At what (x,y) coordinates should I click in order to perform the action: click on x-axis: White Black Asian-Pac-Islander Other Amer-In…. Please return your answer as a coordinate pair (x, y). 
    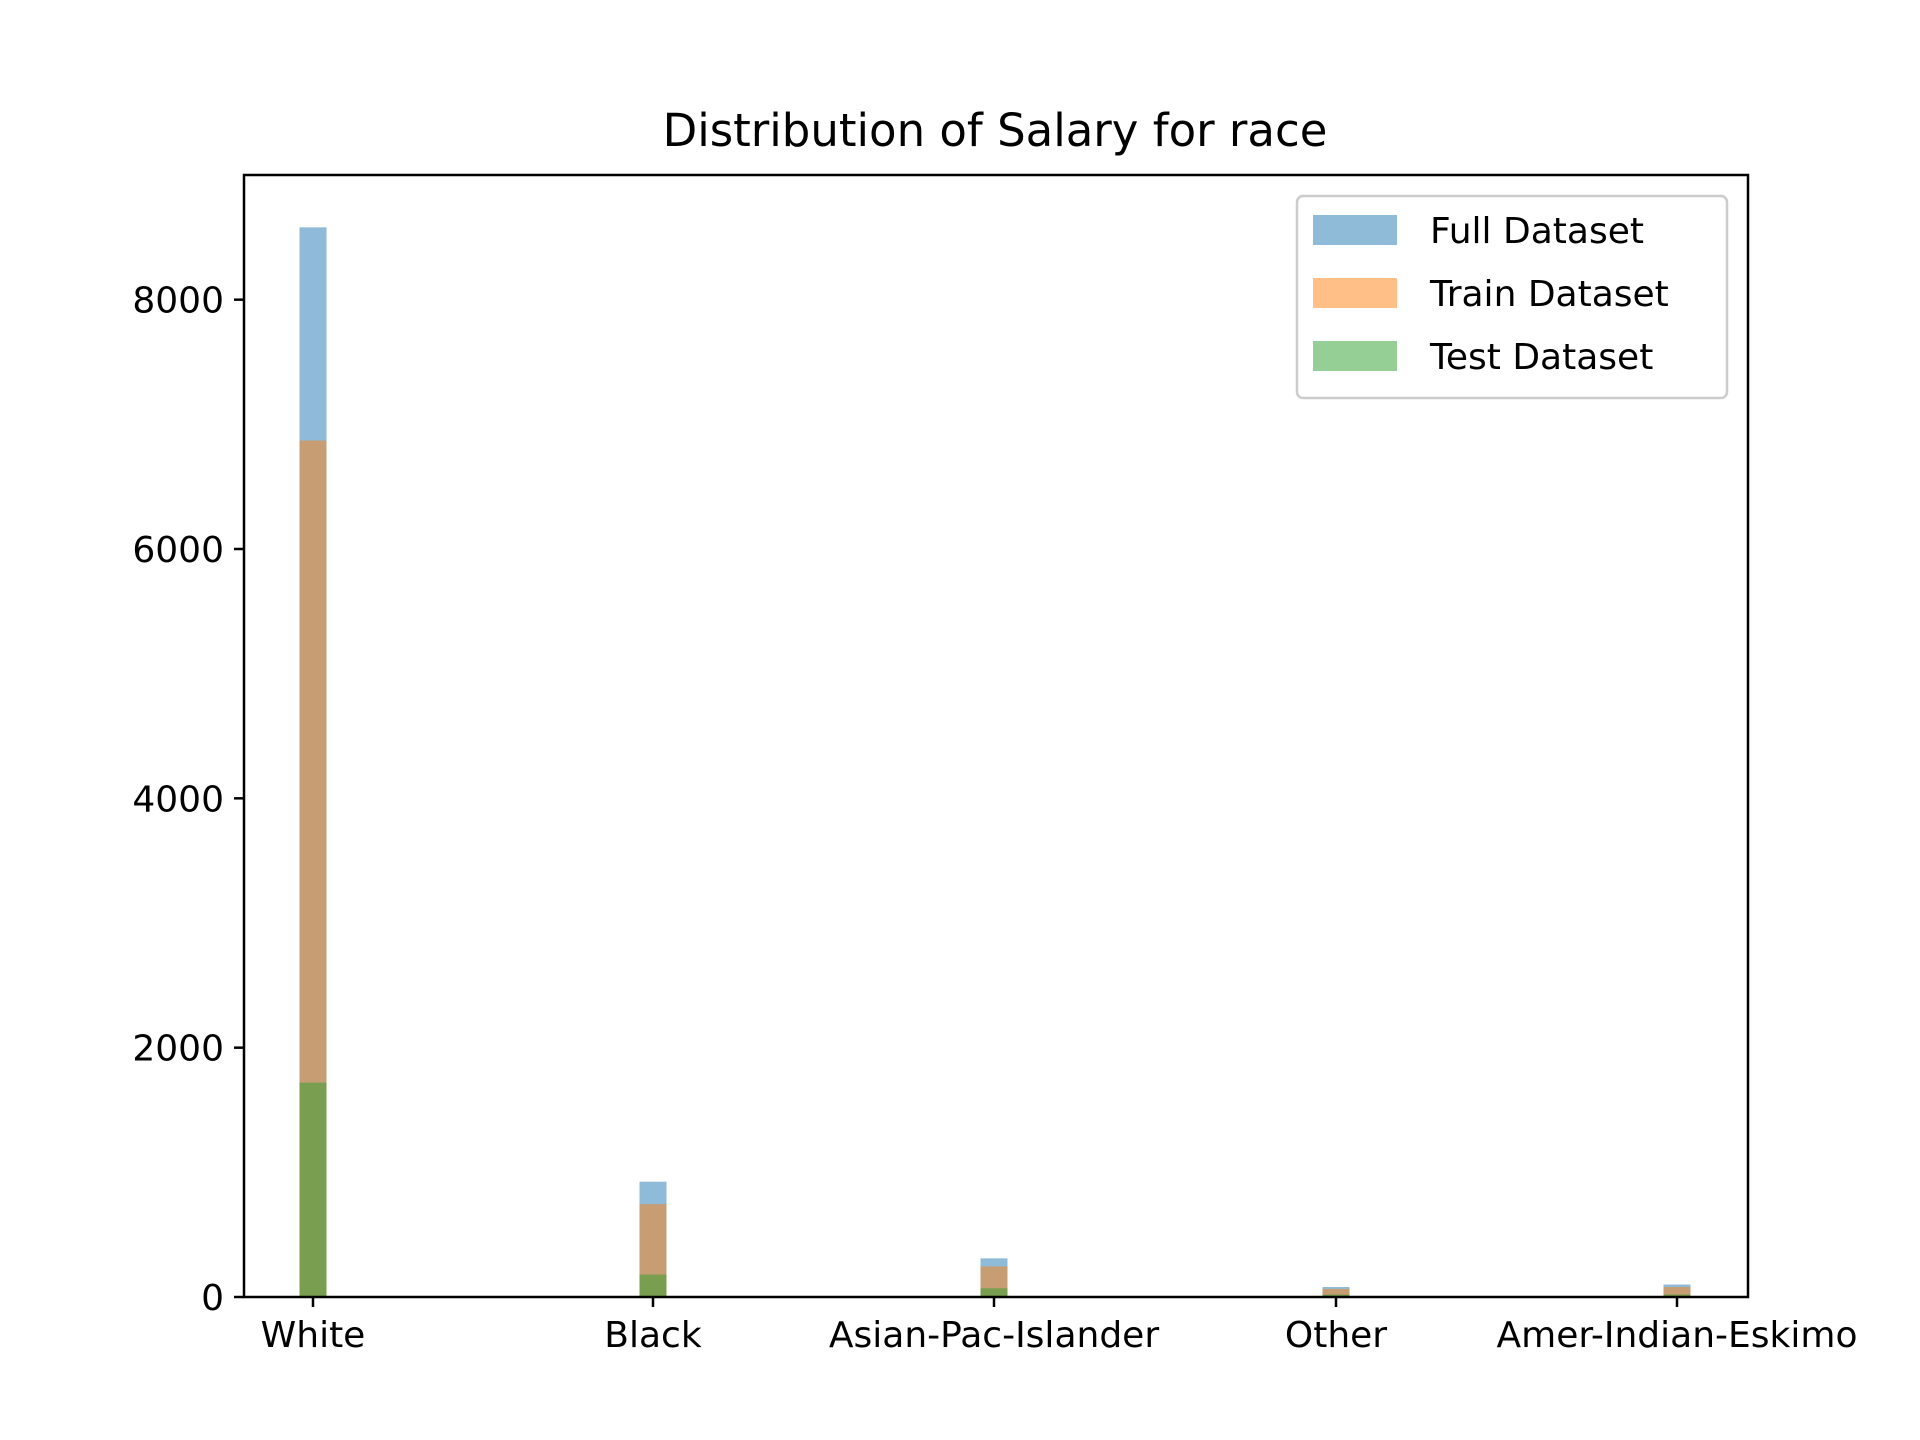
    Looking at the image, I should click on (1059, 1326).